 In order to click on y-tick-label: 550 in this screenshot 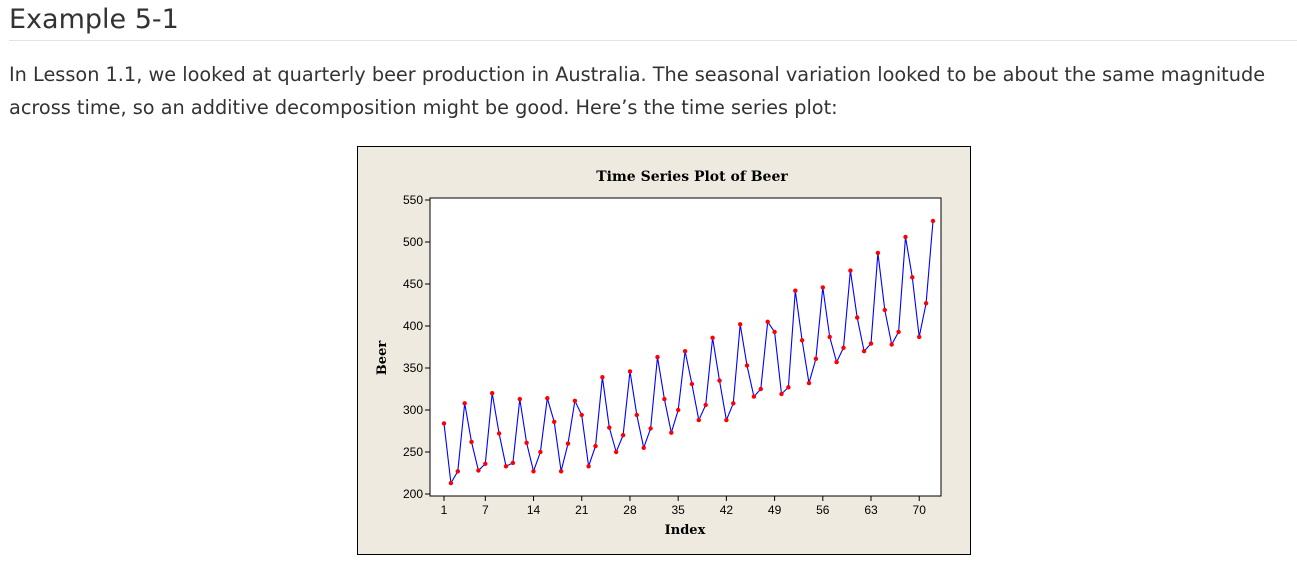, I will do `click(413, 200)`.